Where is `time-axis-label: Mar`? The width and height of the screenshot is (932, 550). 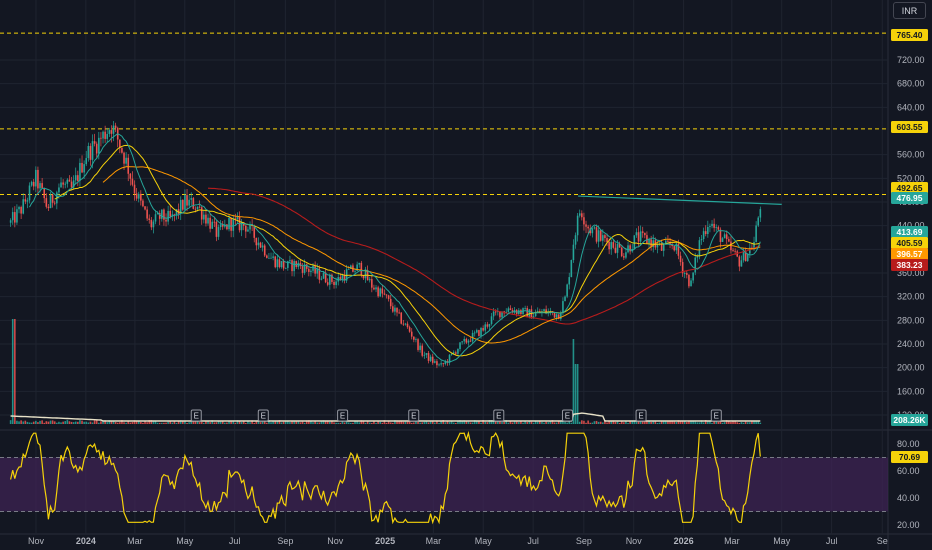
time-axis-label: Mar is located at coordinates (135, 541).